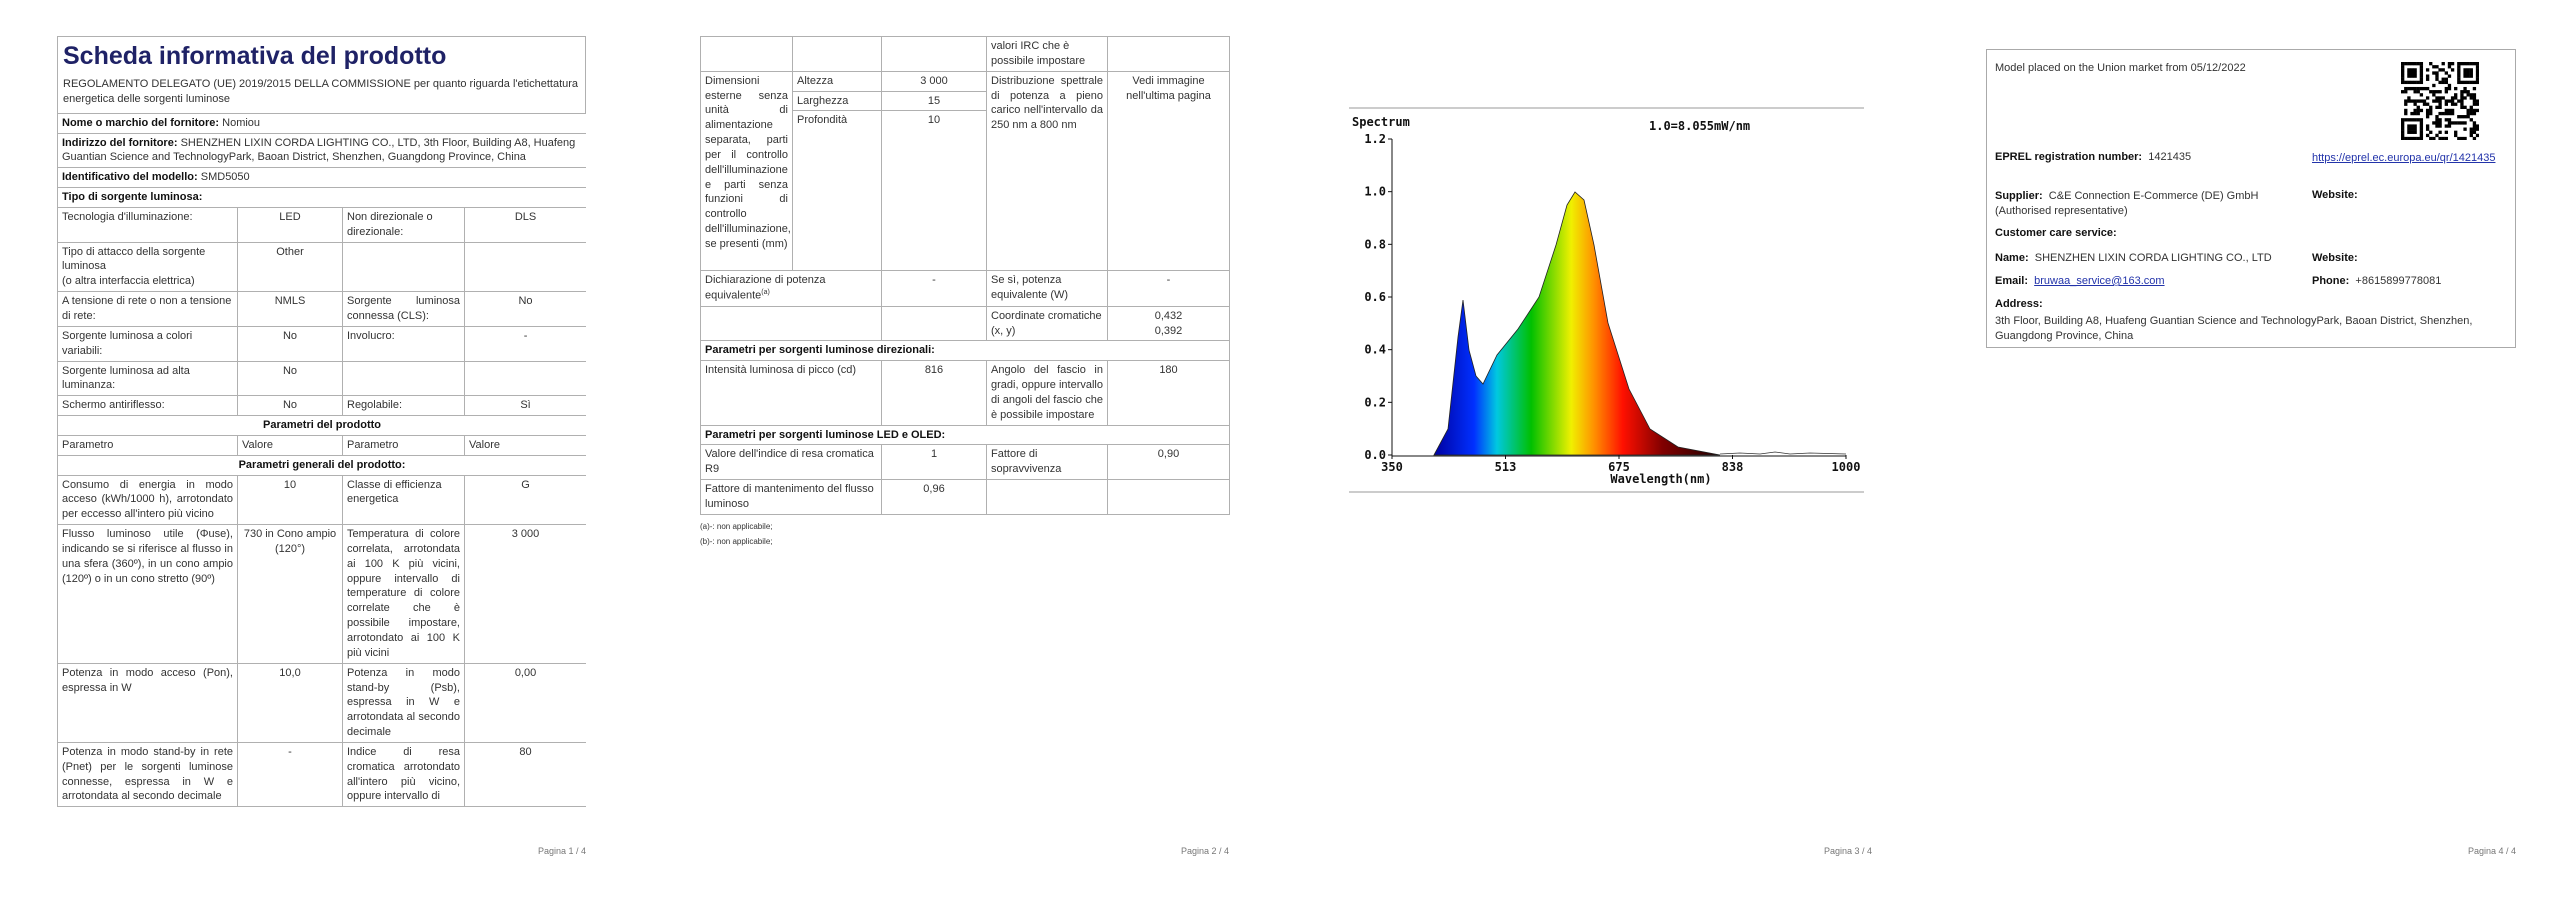 This screenshot has height=905, width=2560. Describe the element at coordinates (2440, 101) in the screenshot. I see `qr-code` at that location.